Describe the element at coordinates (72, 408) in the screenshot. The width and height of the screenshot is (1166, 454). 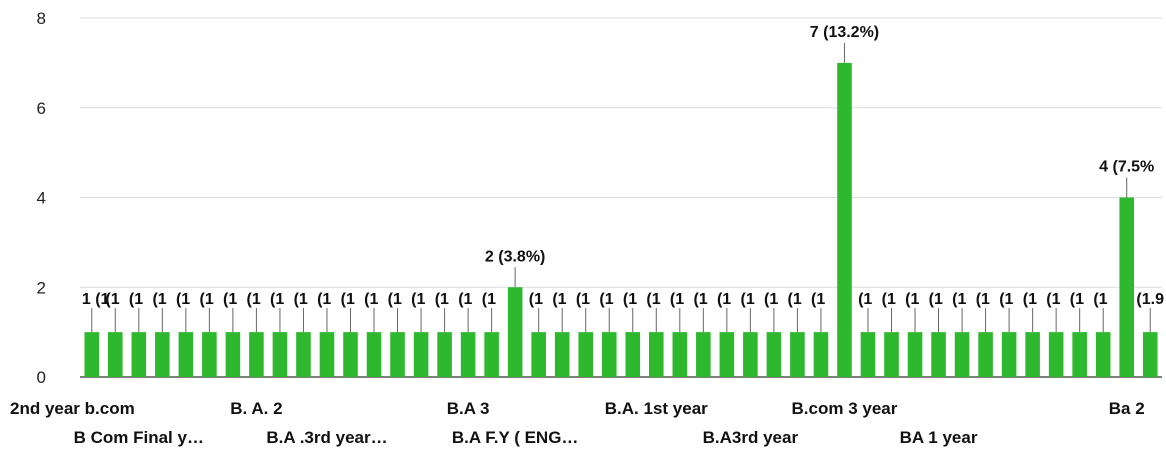
I see `x-tick-label: 2nd year b.com` at that location.